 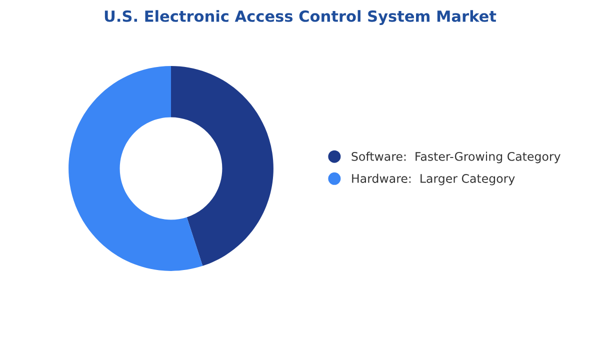 What do you see at coordinates (433, 180) in the screenshot?
I see `legend-label: Hardware: Larger Category` at bounding box center [433, 180].